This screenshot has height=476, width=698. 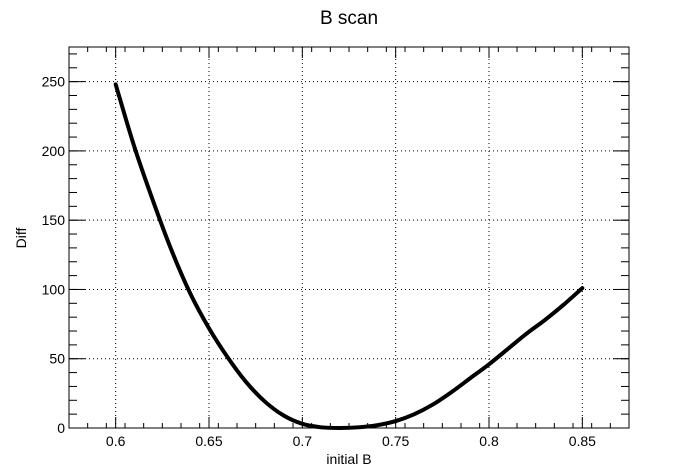 I want to click on y-tick-label: 100, so click(x=54, y=289).